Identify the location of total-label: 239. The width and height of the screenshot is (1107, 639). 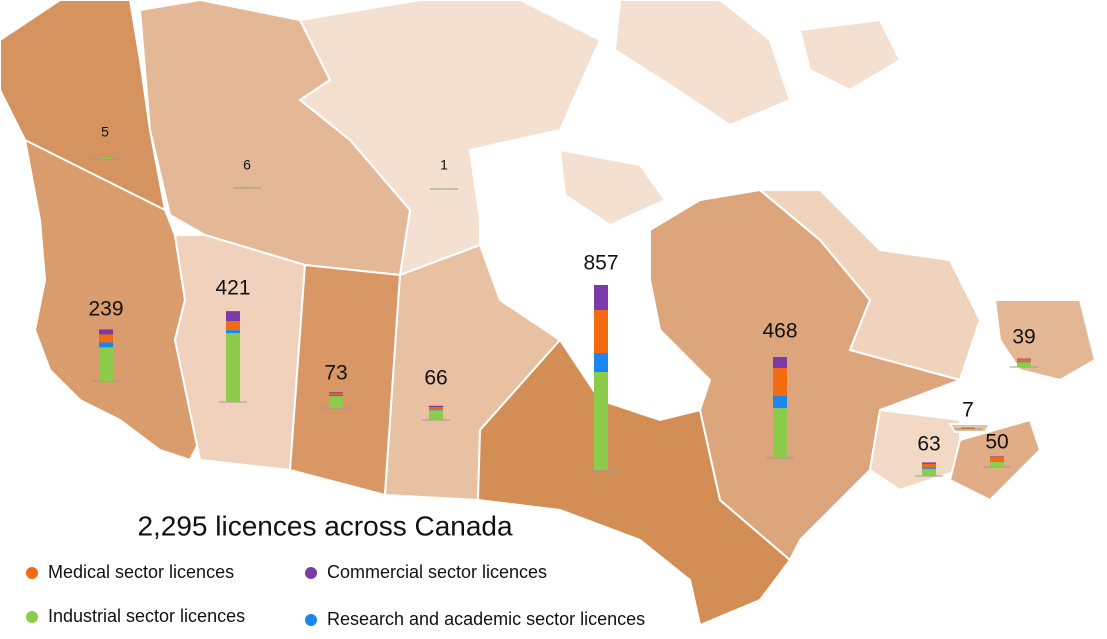
(105, 309).